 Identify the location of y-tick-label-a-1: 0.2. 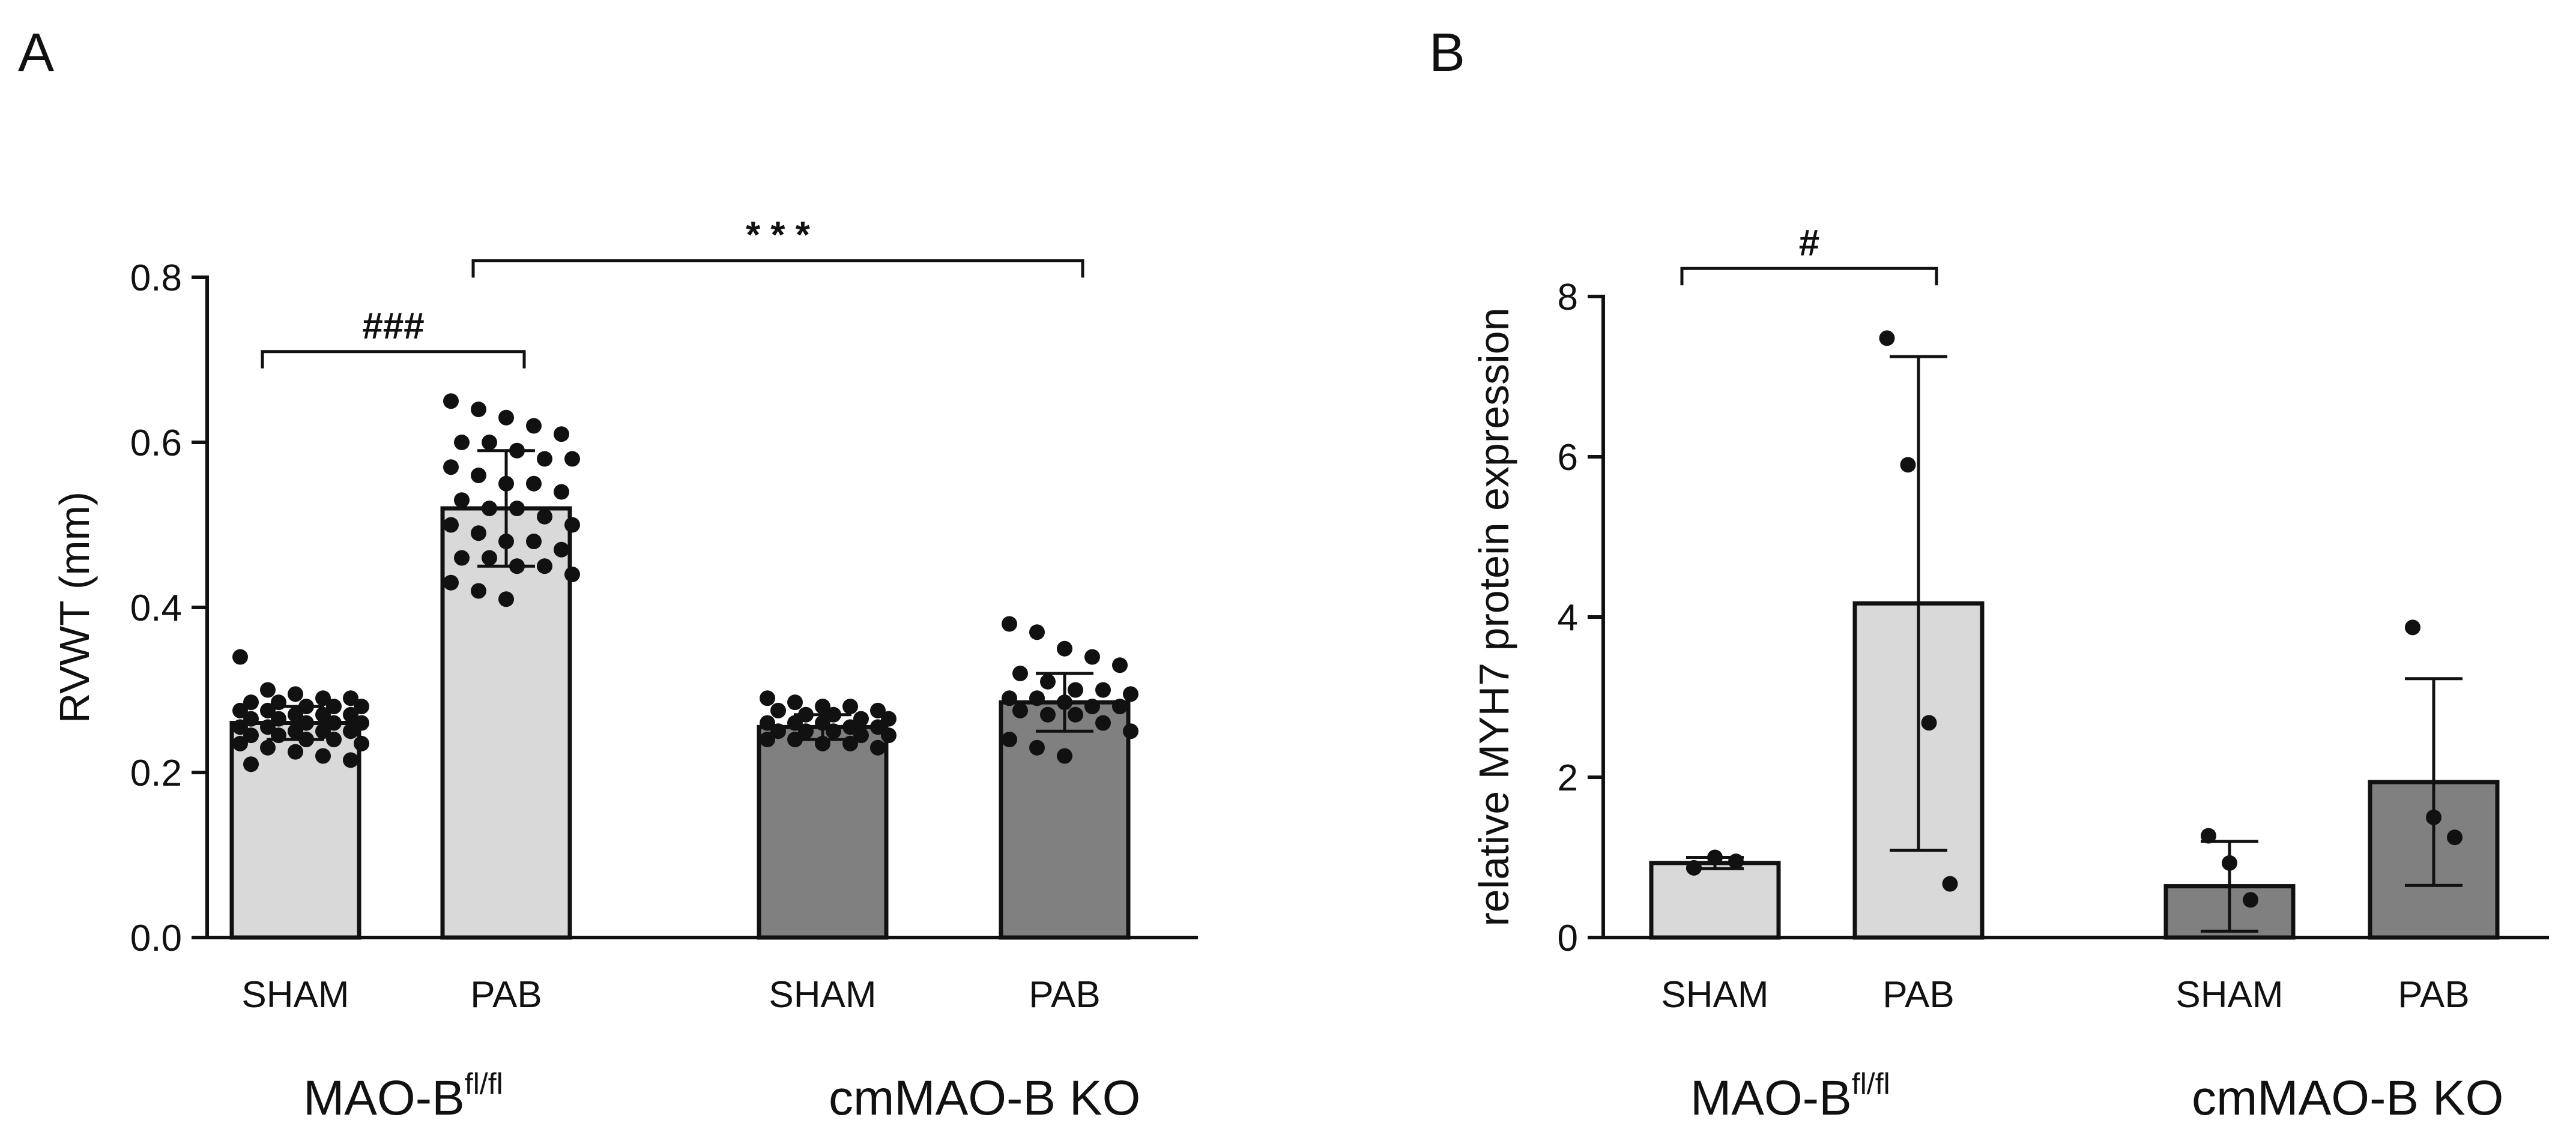
(156, 773).